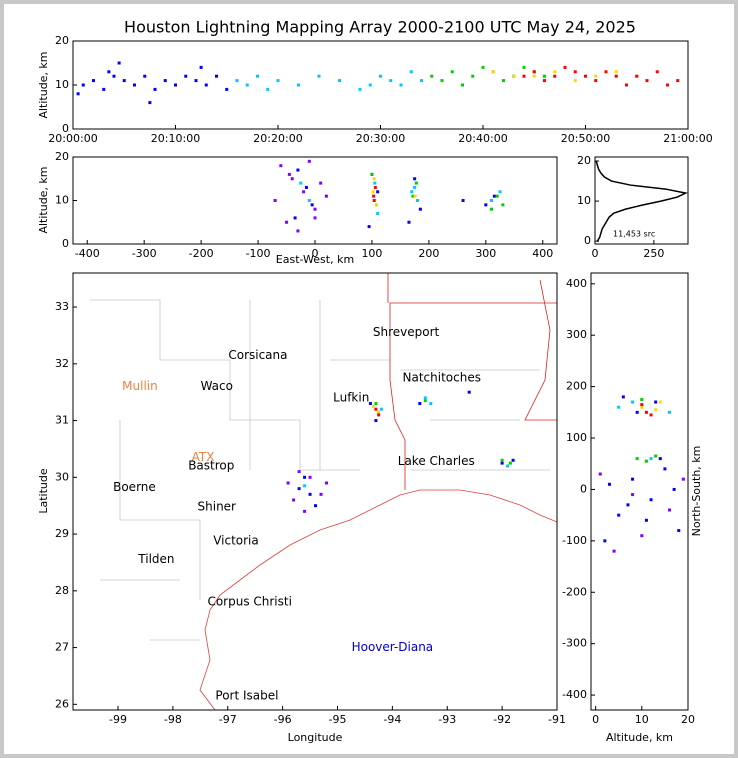  What do you see at coordinates (118, 719) in the screenshot?
I see `x-tick-label: -99` at bounding box center [118, 719].